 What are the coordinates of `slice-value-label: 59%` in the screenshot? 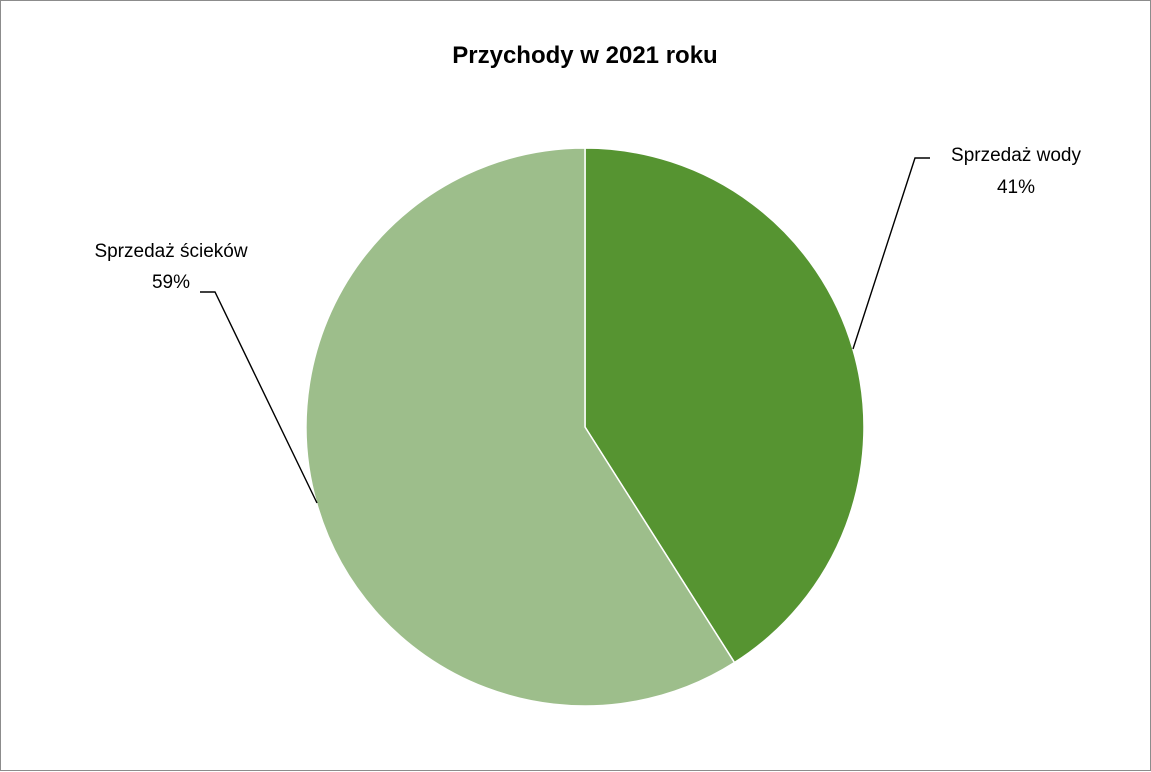 It's located at (171, 282).